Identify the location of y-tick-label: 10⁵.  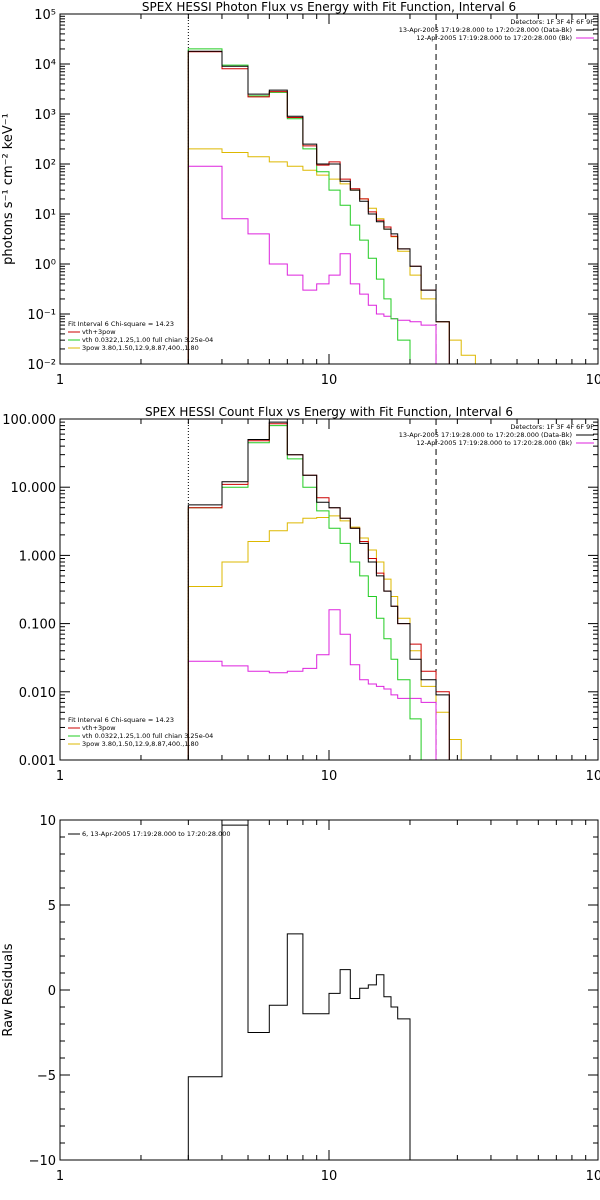
(45, 15).